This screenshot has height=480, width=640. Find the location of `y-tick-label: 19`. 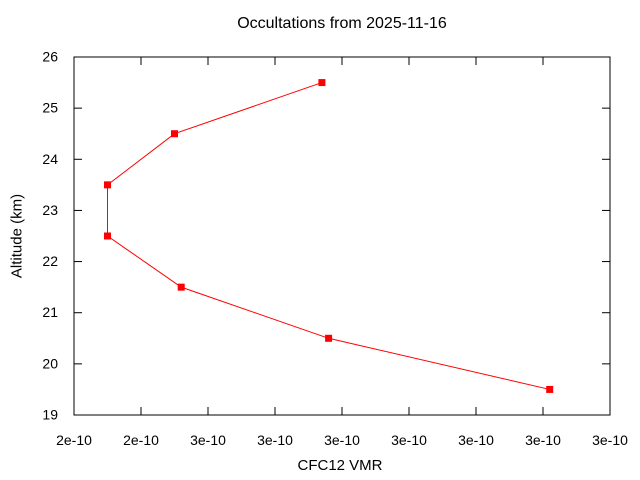

y-tick-label: 19 is located at coordinates (50, 415).